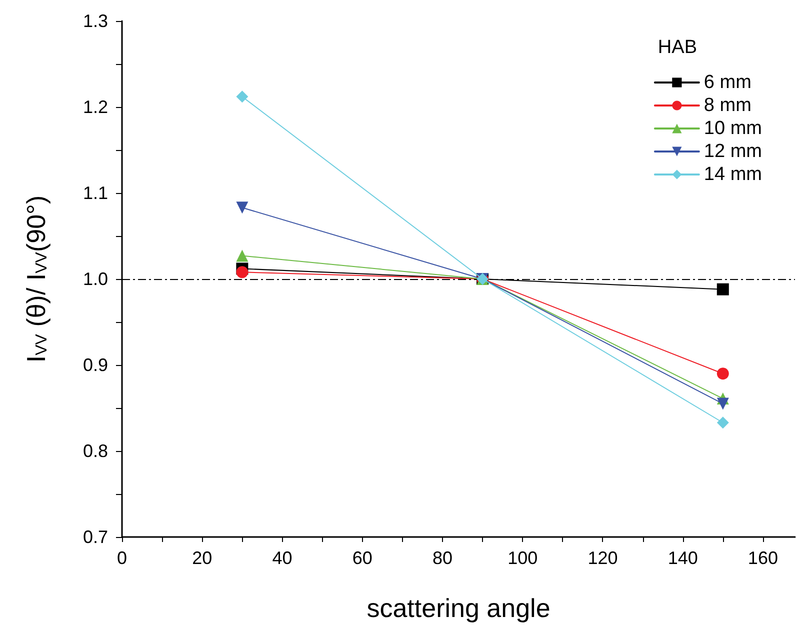  I want to click on y-axis-title: IVV (θ)/ IVV(90°), so click(36, 279).